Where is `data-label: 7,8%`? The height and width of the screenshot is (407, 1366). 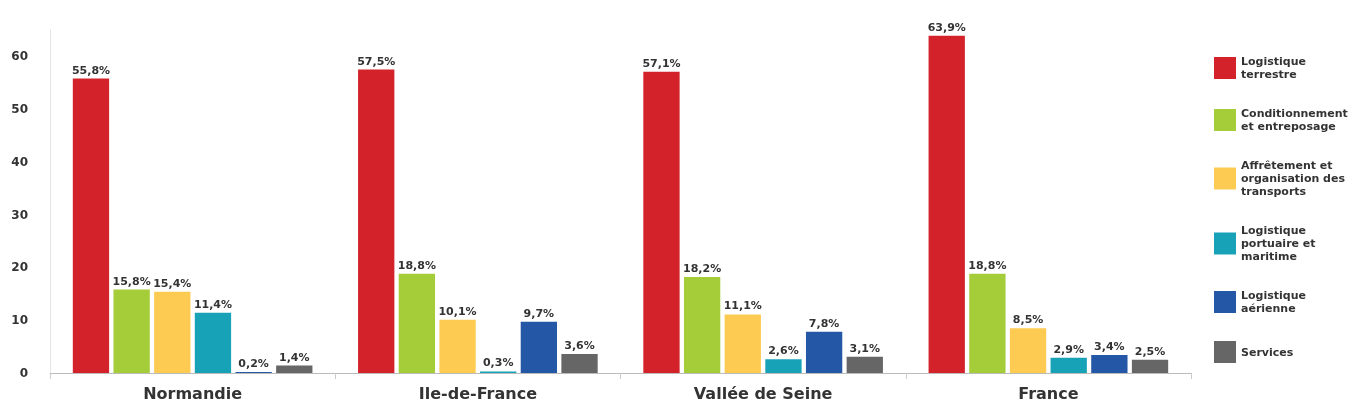
data-label: 7,8% is located at coordinates (824, 323).